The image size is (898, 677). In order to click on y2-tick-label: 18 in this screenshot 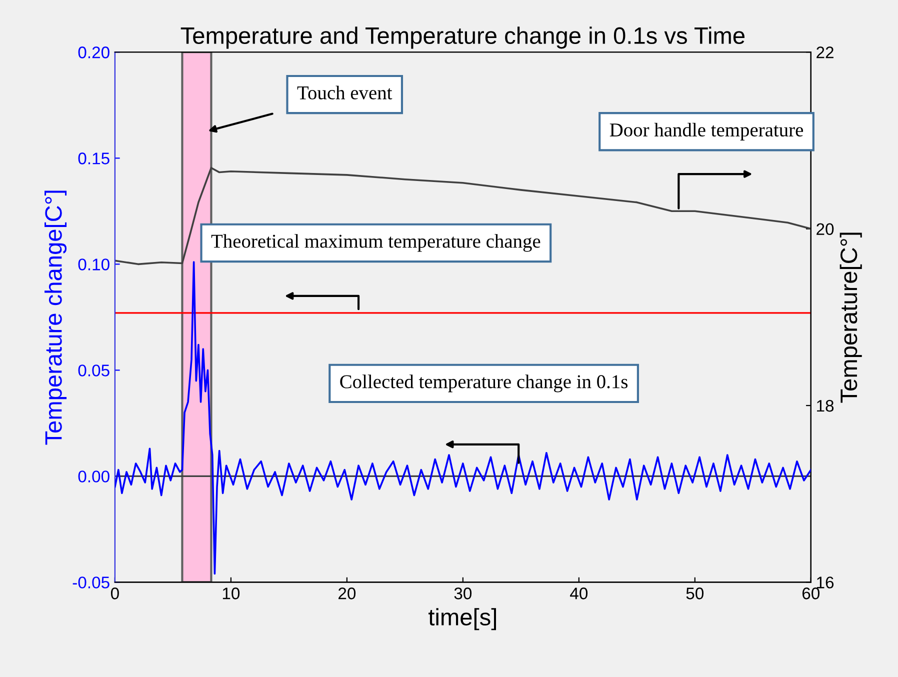, I will do `click(825, 406)`.